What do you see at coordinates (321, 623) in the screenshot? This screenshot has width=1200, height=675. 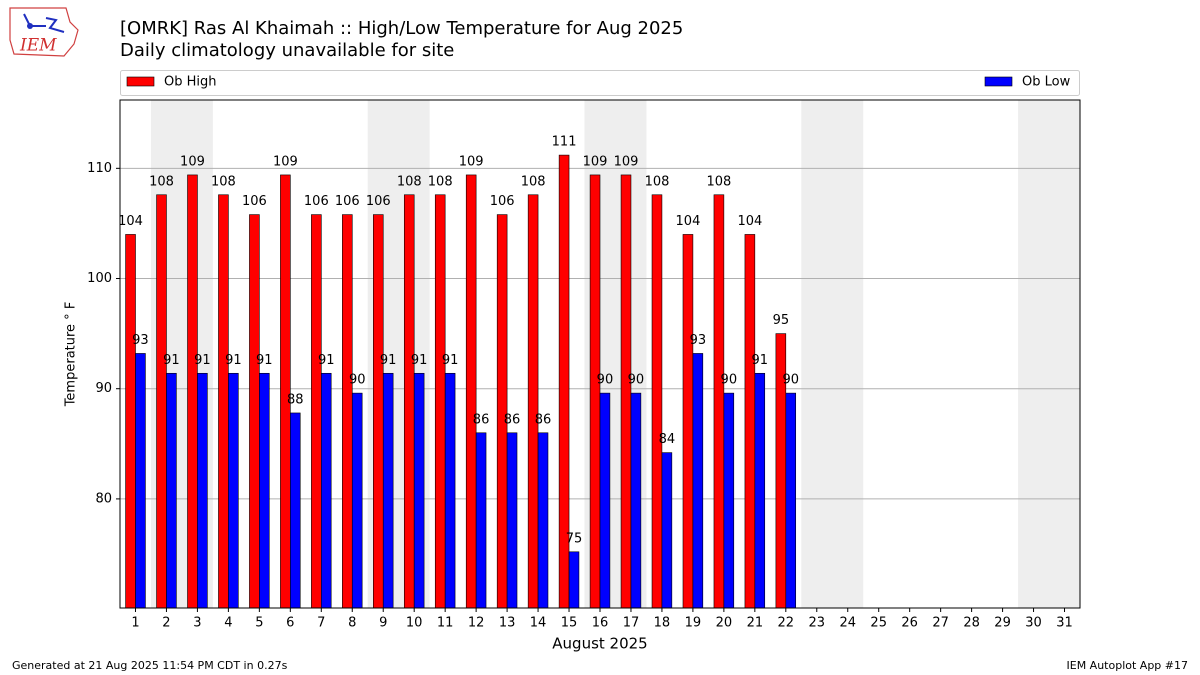 I see `x-tick-label: 7` at bounding box center [321, 623].